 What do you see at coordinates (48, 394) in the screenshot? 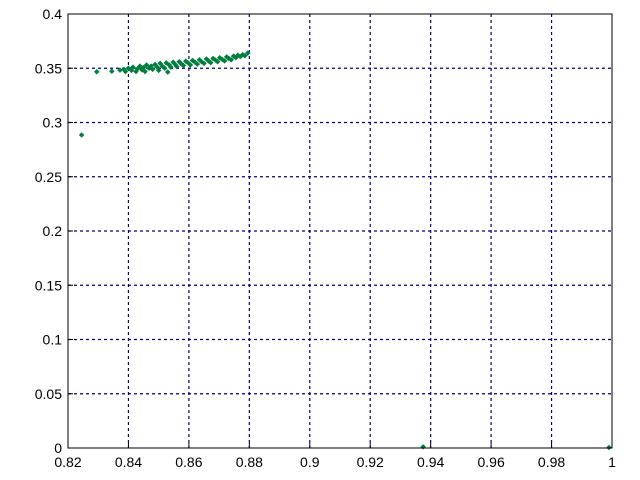
I see `y-tick-label: 0.05` at bounding box center [48, 394].